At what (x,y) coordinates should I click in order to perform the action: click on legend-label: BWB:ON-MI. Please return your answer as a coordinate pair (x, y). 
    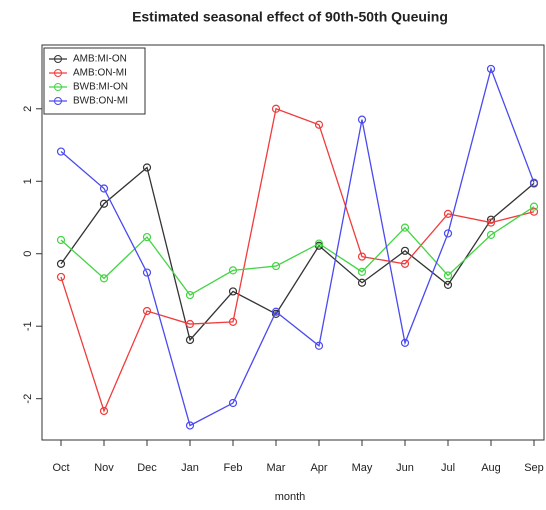
    Looking at the image, I should click on (100, 101).